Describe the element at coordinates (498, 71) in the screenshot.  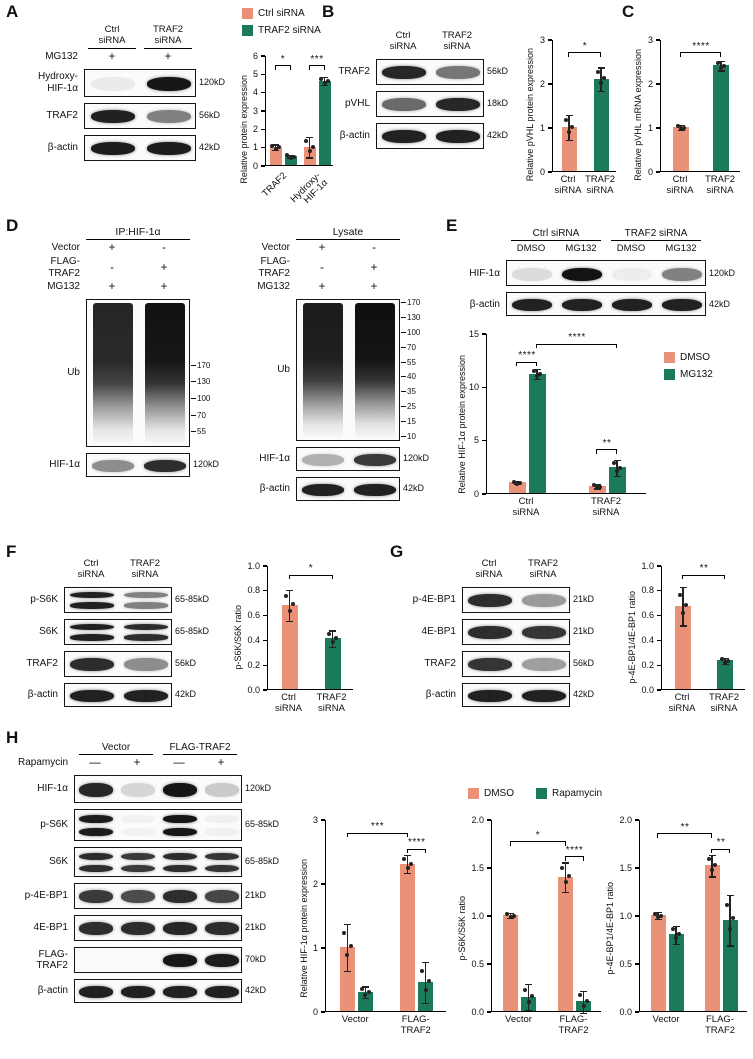
I see `mw-label: 56kD` at that location.